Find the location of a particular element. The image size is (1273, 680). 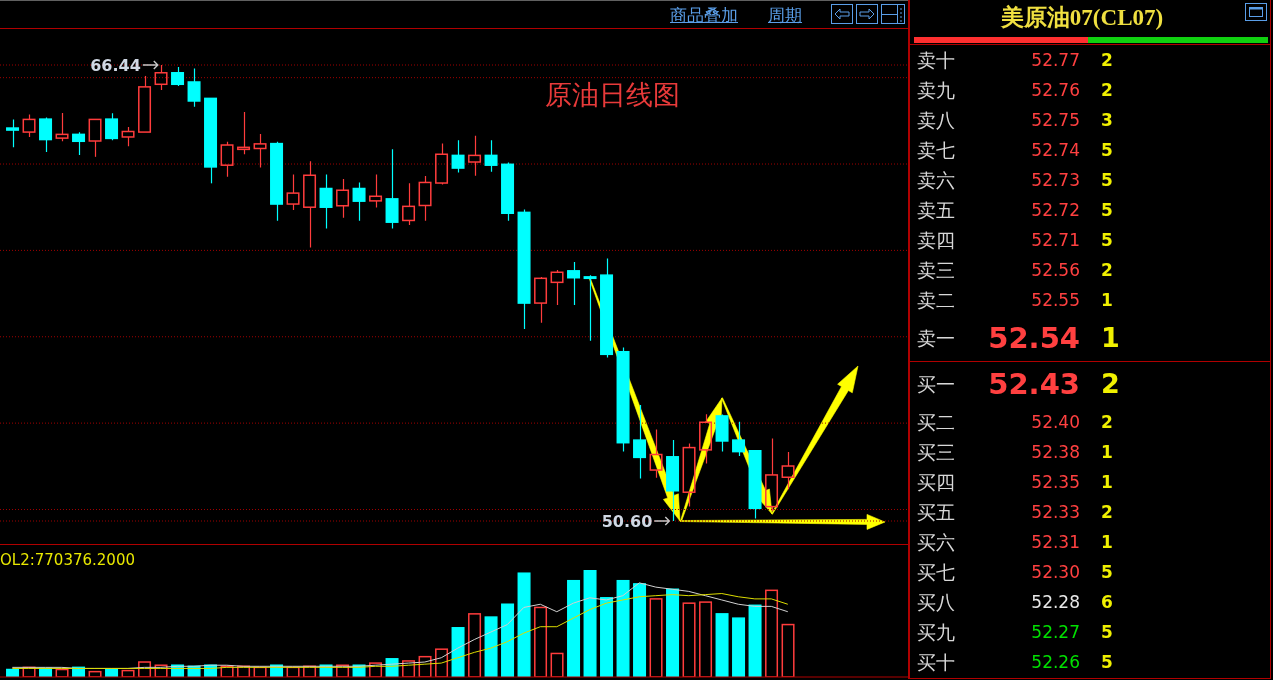

data-label: 52.43 is located at coordinates (1034, 384).